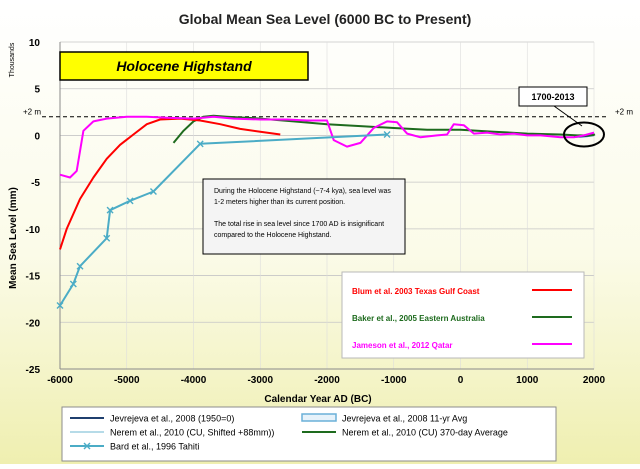 Image resolution: width=640 pixels, height=469 pixels. I want to click on callout-label: 1700-2013, so click(552, 97).